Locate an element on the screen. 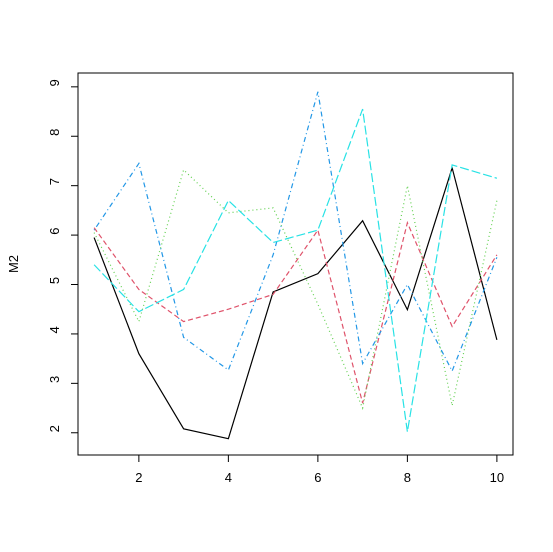 The height and width of the screenshot is (552, 553). y-tick-label: 2 is located at coordinates (54, 428).